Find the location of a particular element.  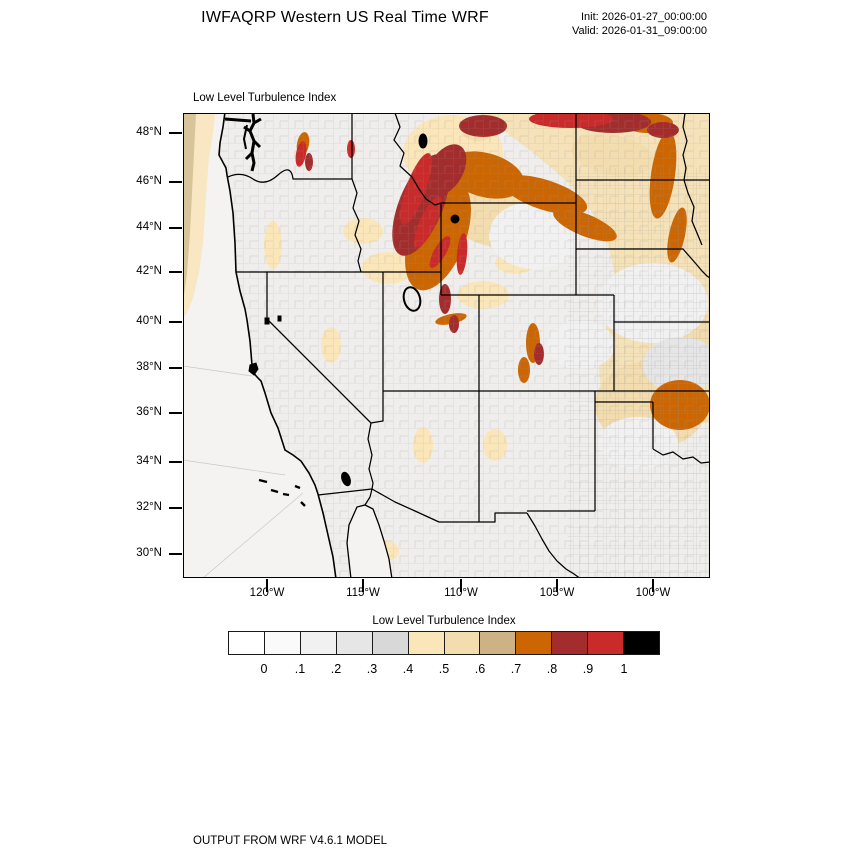

valid-timestamp: Valid: 2026-01-31_09:00:00 is located at coordinates (639, 30).